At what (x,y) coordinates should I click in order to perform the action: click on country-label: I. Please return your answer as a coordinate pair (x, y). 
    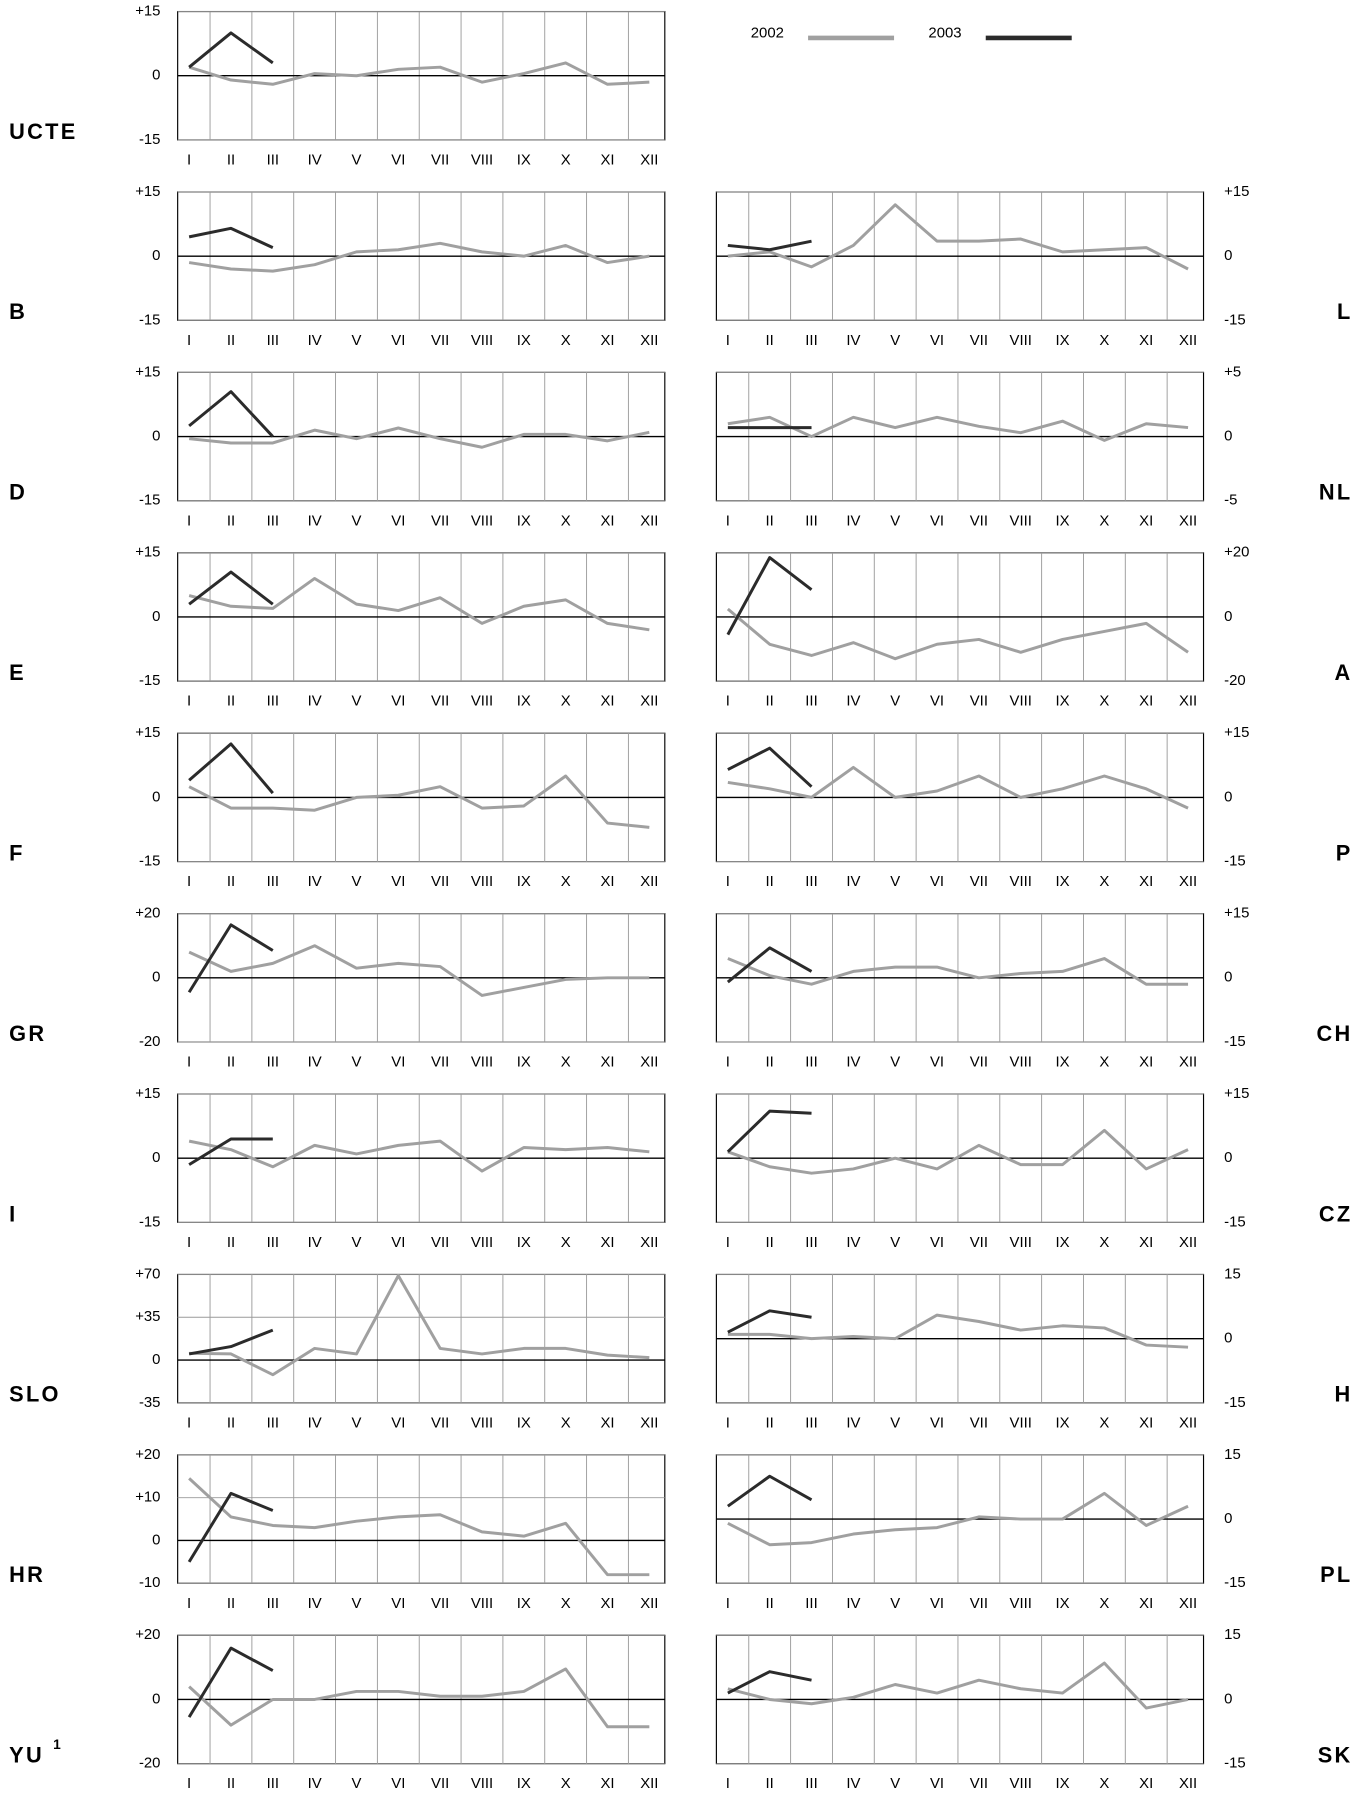
    Looking at the image, I should click on (13, 1213).